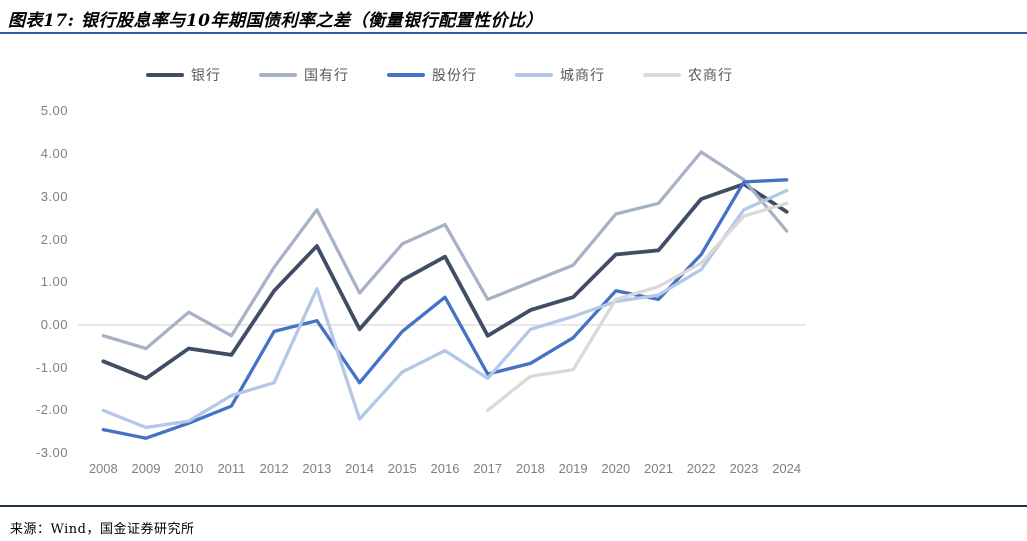 Image resolution: width=1027 pixels, height=541 pixels. I want to click on y-axis-label: 0.00, so click(54, 324).